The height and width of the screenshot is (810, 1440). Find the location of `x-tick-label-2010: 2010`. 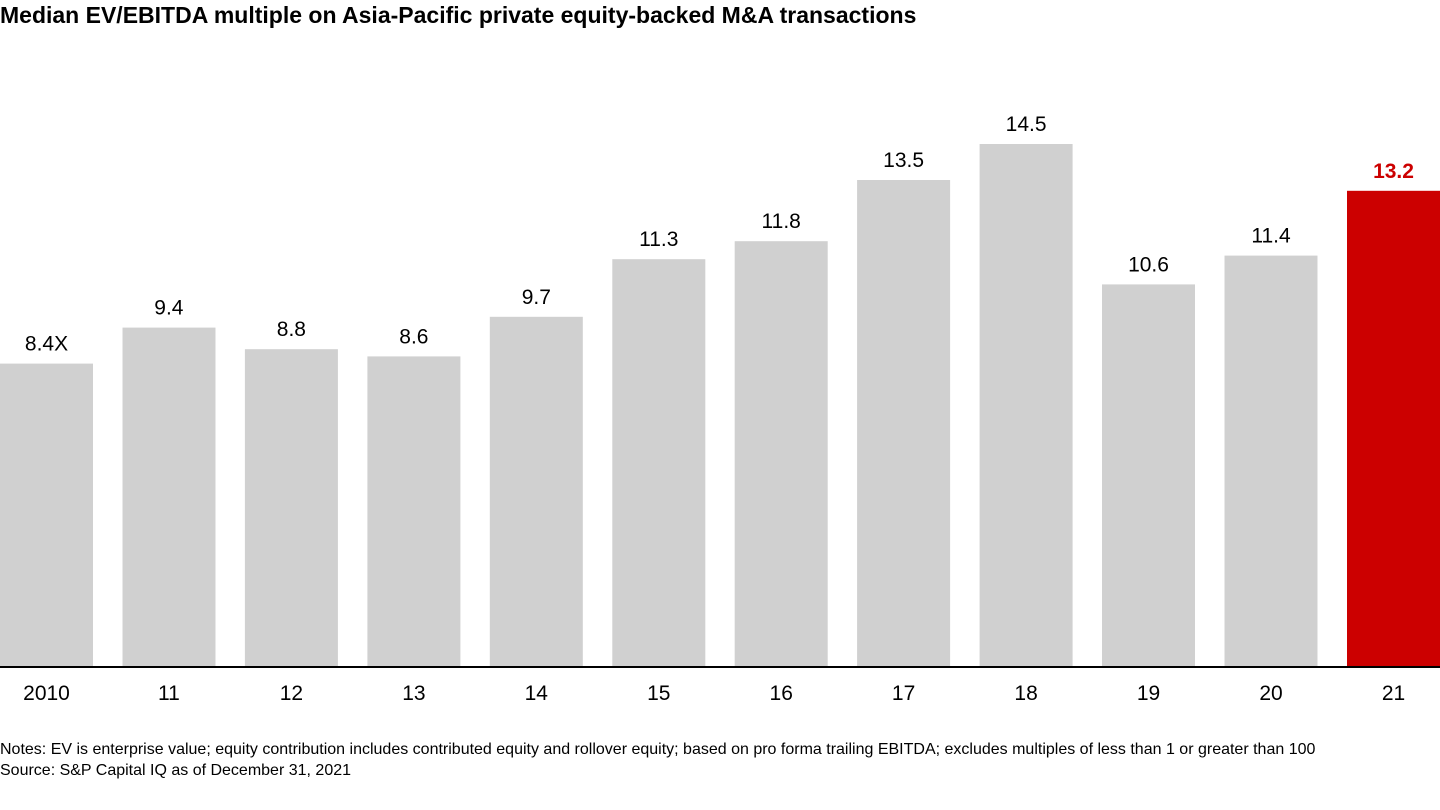

x-tick-label-2010: 2010 is located at coordinates (46, 693).